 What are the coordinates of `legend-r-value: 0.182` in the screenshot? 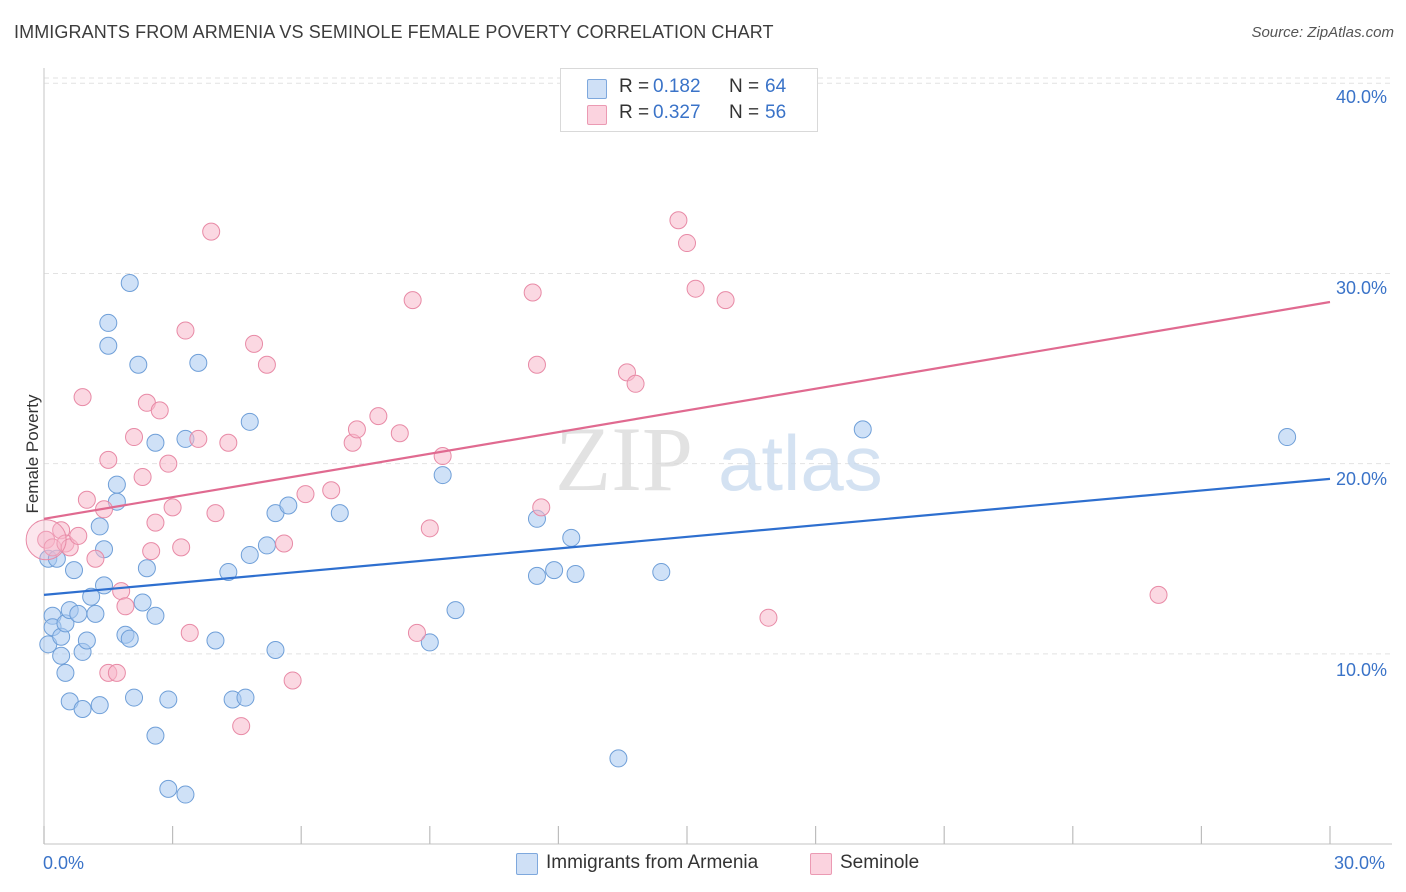 It's located at (677, 86).